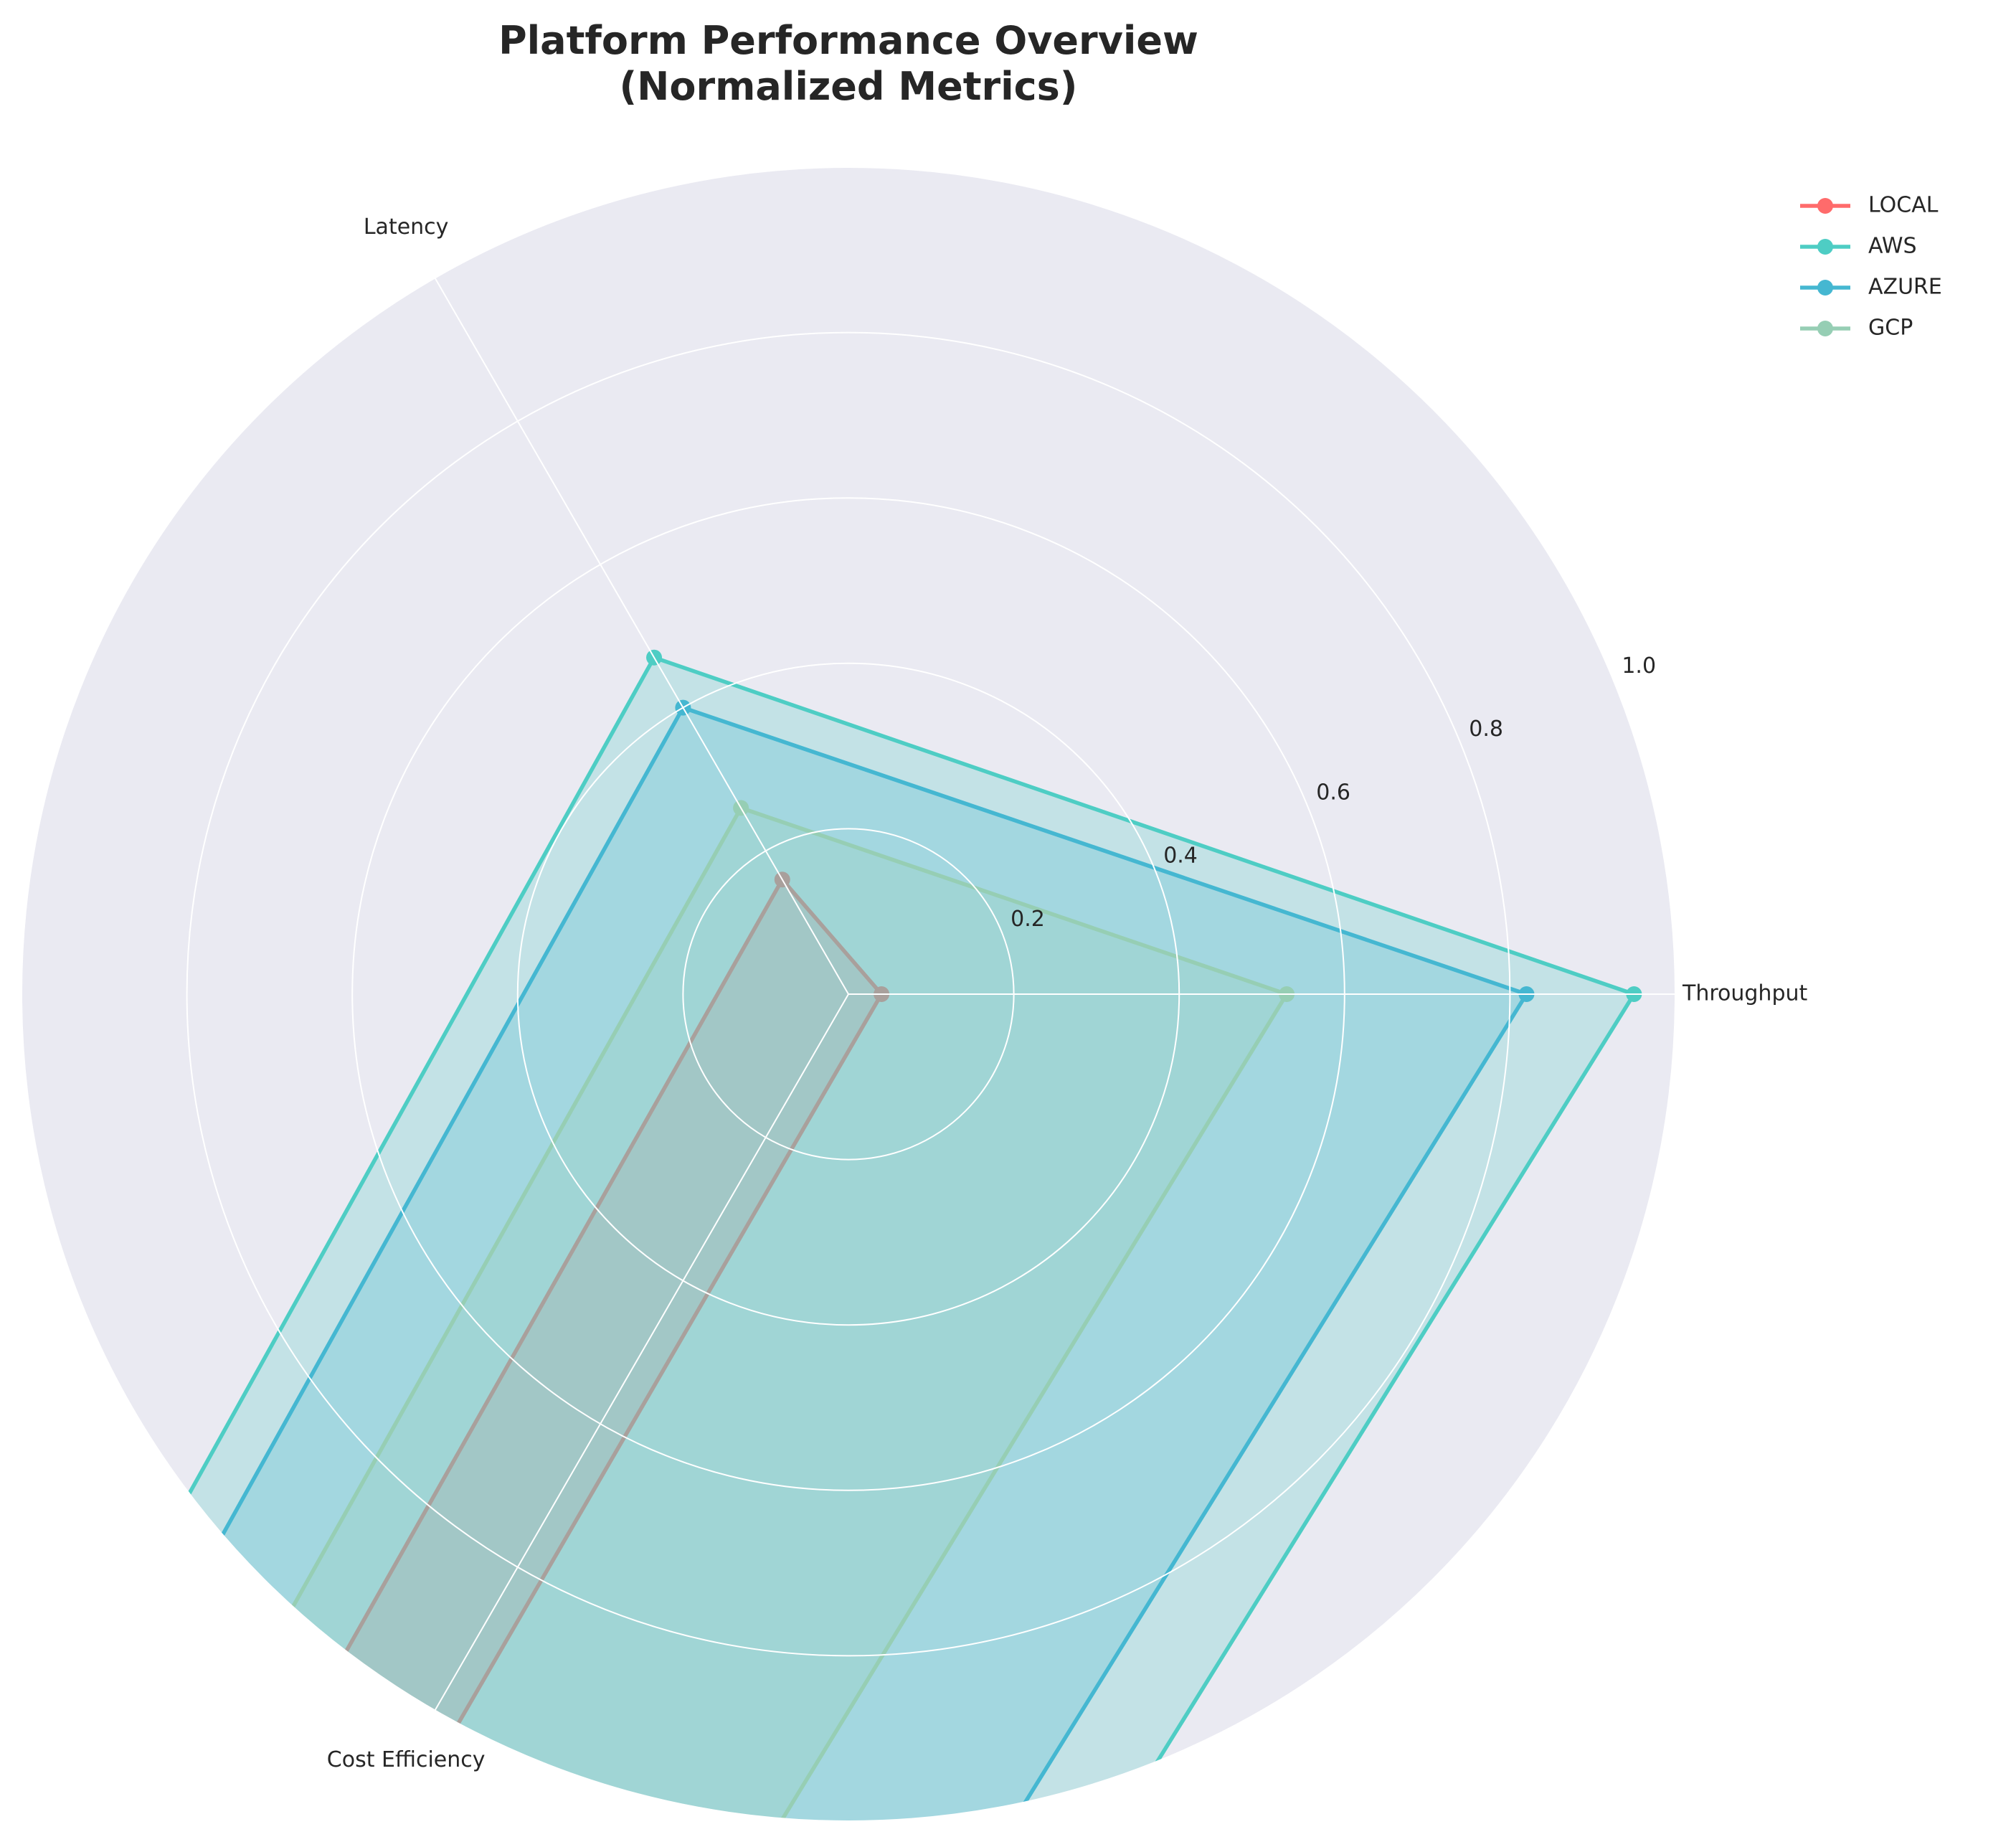  I want to click on r-tick-label: 1.0, so click(1639, 666).